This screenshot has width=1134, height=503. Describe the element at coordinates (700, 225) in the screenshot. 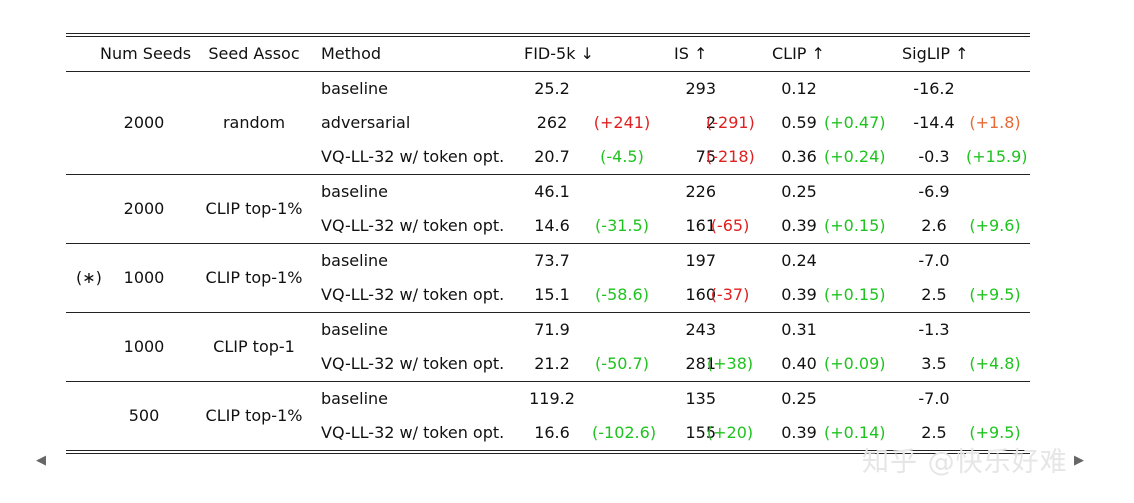

I see `cell-is: 161` at that location.